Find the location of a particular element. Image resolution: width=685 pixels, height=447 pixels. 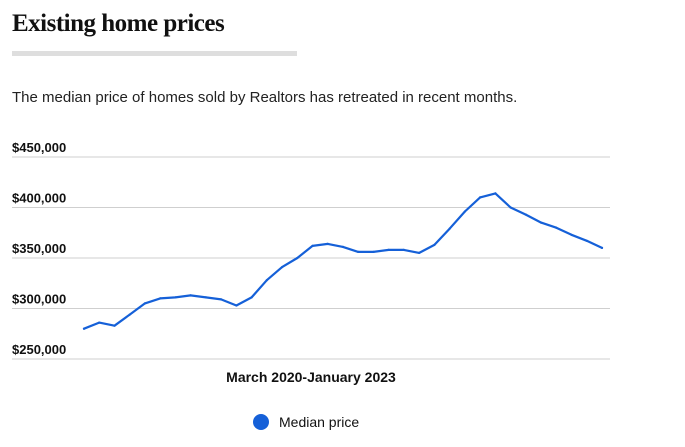

legend-swatch-median-price is located at coordinates (261, 422).